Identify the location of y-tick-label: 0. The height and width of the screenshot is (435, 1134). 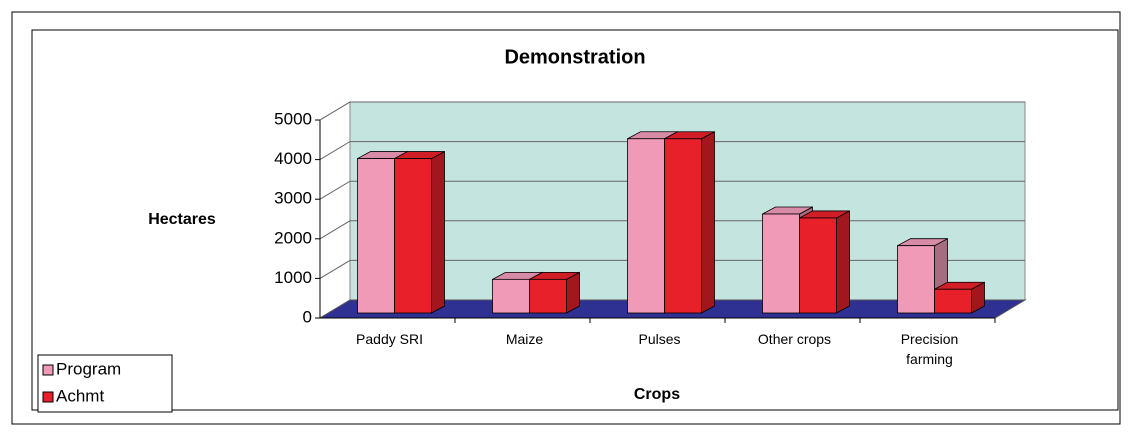
(307, 316).